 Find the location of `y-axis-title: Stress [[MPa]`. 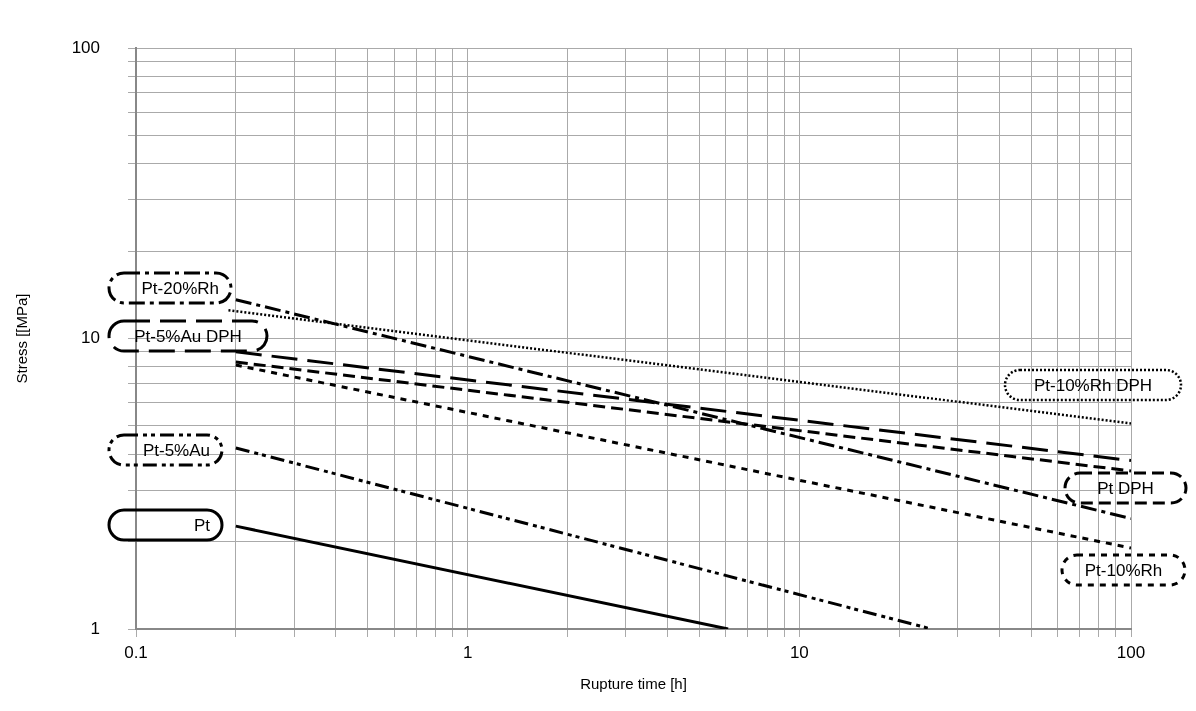

y-axis-title: Stress [[MPa] is located at coordinates (22, 338).